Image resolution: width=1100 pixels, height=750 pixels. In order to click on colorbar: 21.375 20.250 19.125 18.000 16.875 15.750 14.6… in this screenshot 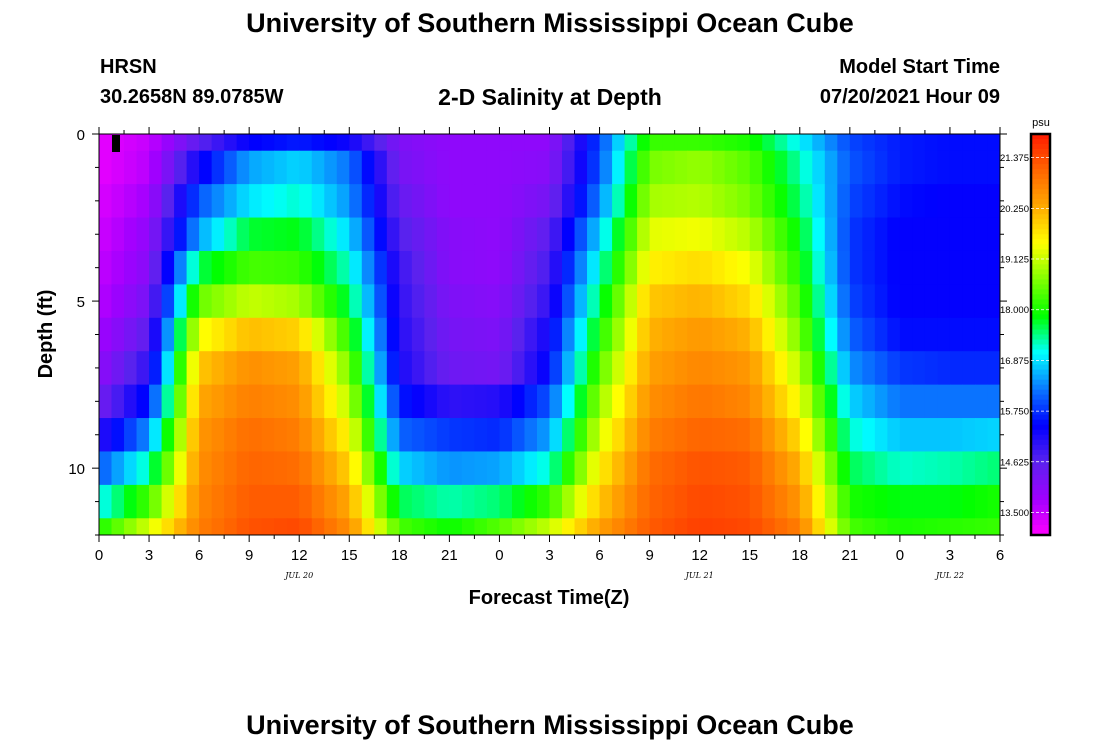, I will do `click(1026, 334)`.